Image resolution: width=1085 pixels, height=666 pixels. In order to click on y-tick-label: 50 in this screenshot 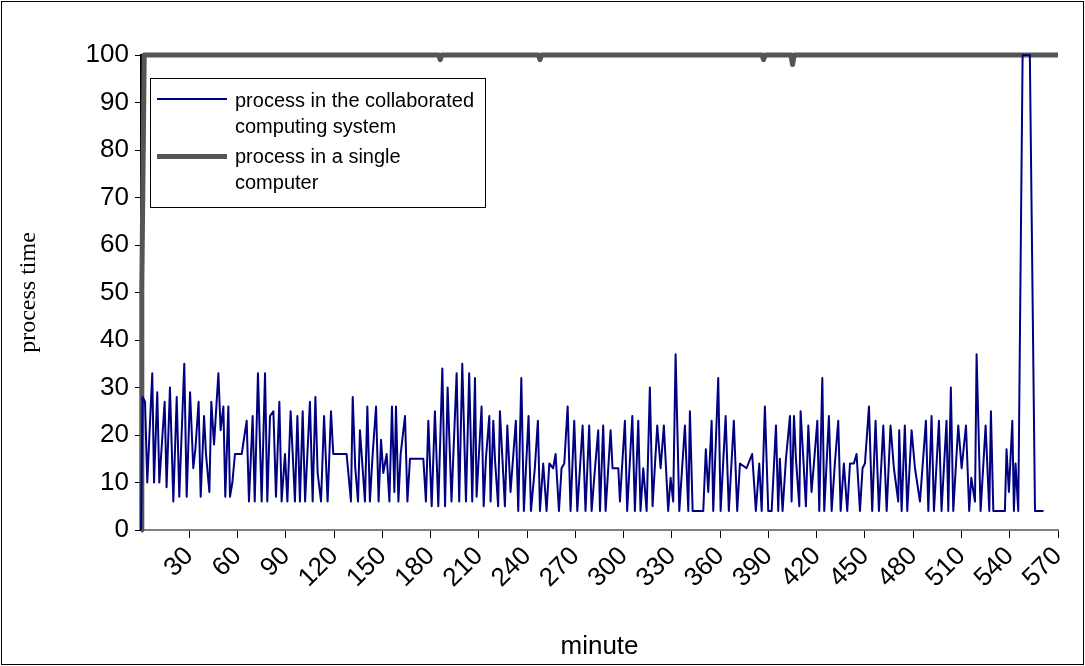, I will do `click(114, 290)`.